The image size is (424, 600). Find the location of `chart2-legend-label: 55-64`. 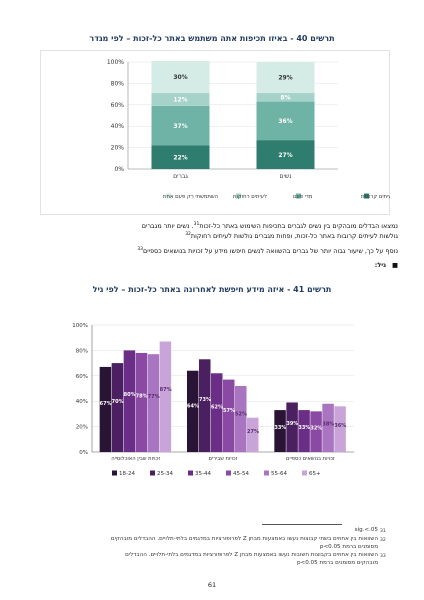

chart2-legend-label: 55-64 is located at coordinates (279, 474).